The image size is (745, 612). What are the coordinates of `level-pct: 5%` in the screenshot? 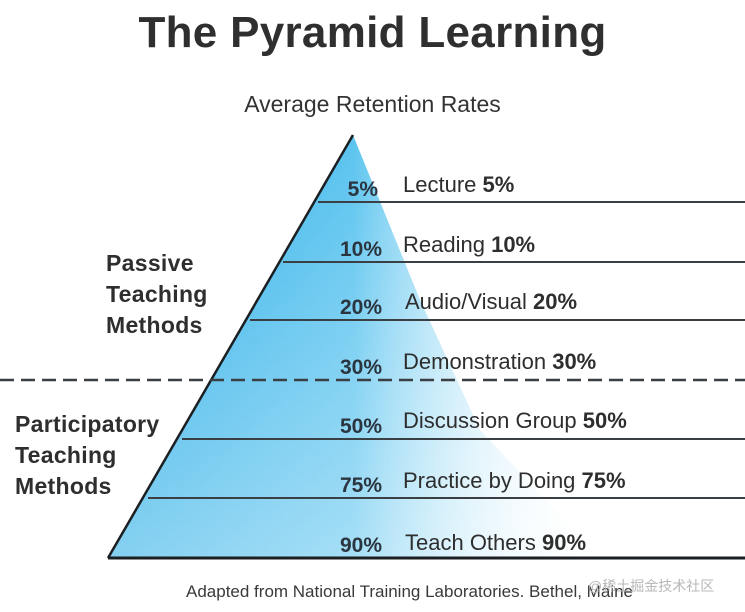 It's located at (362, 189).